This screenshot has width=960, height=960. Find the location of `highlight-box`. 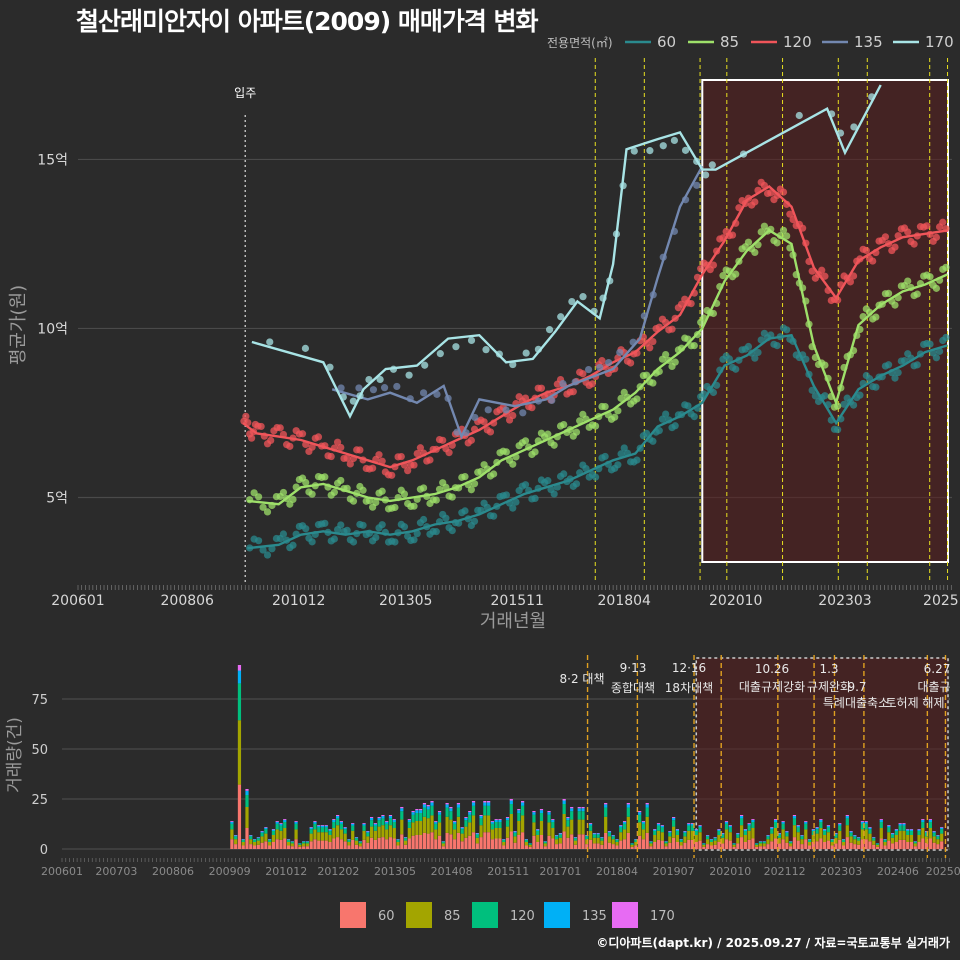

highlight-box is located at coordinates (822, 754).